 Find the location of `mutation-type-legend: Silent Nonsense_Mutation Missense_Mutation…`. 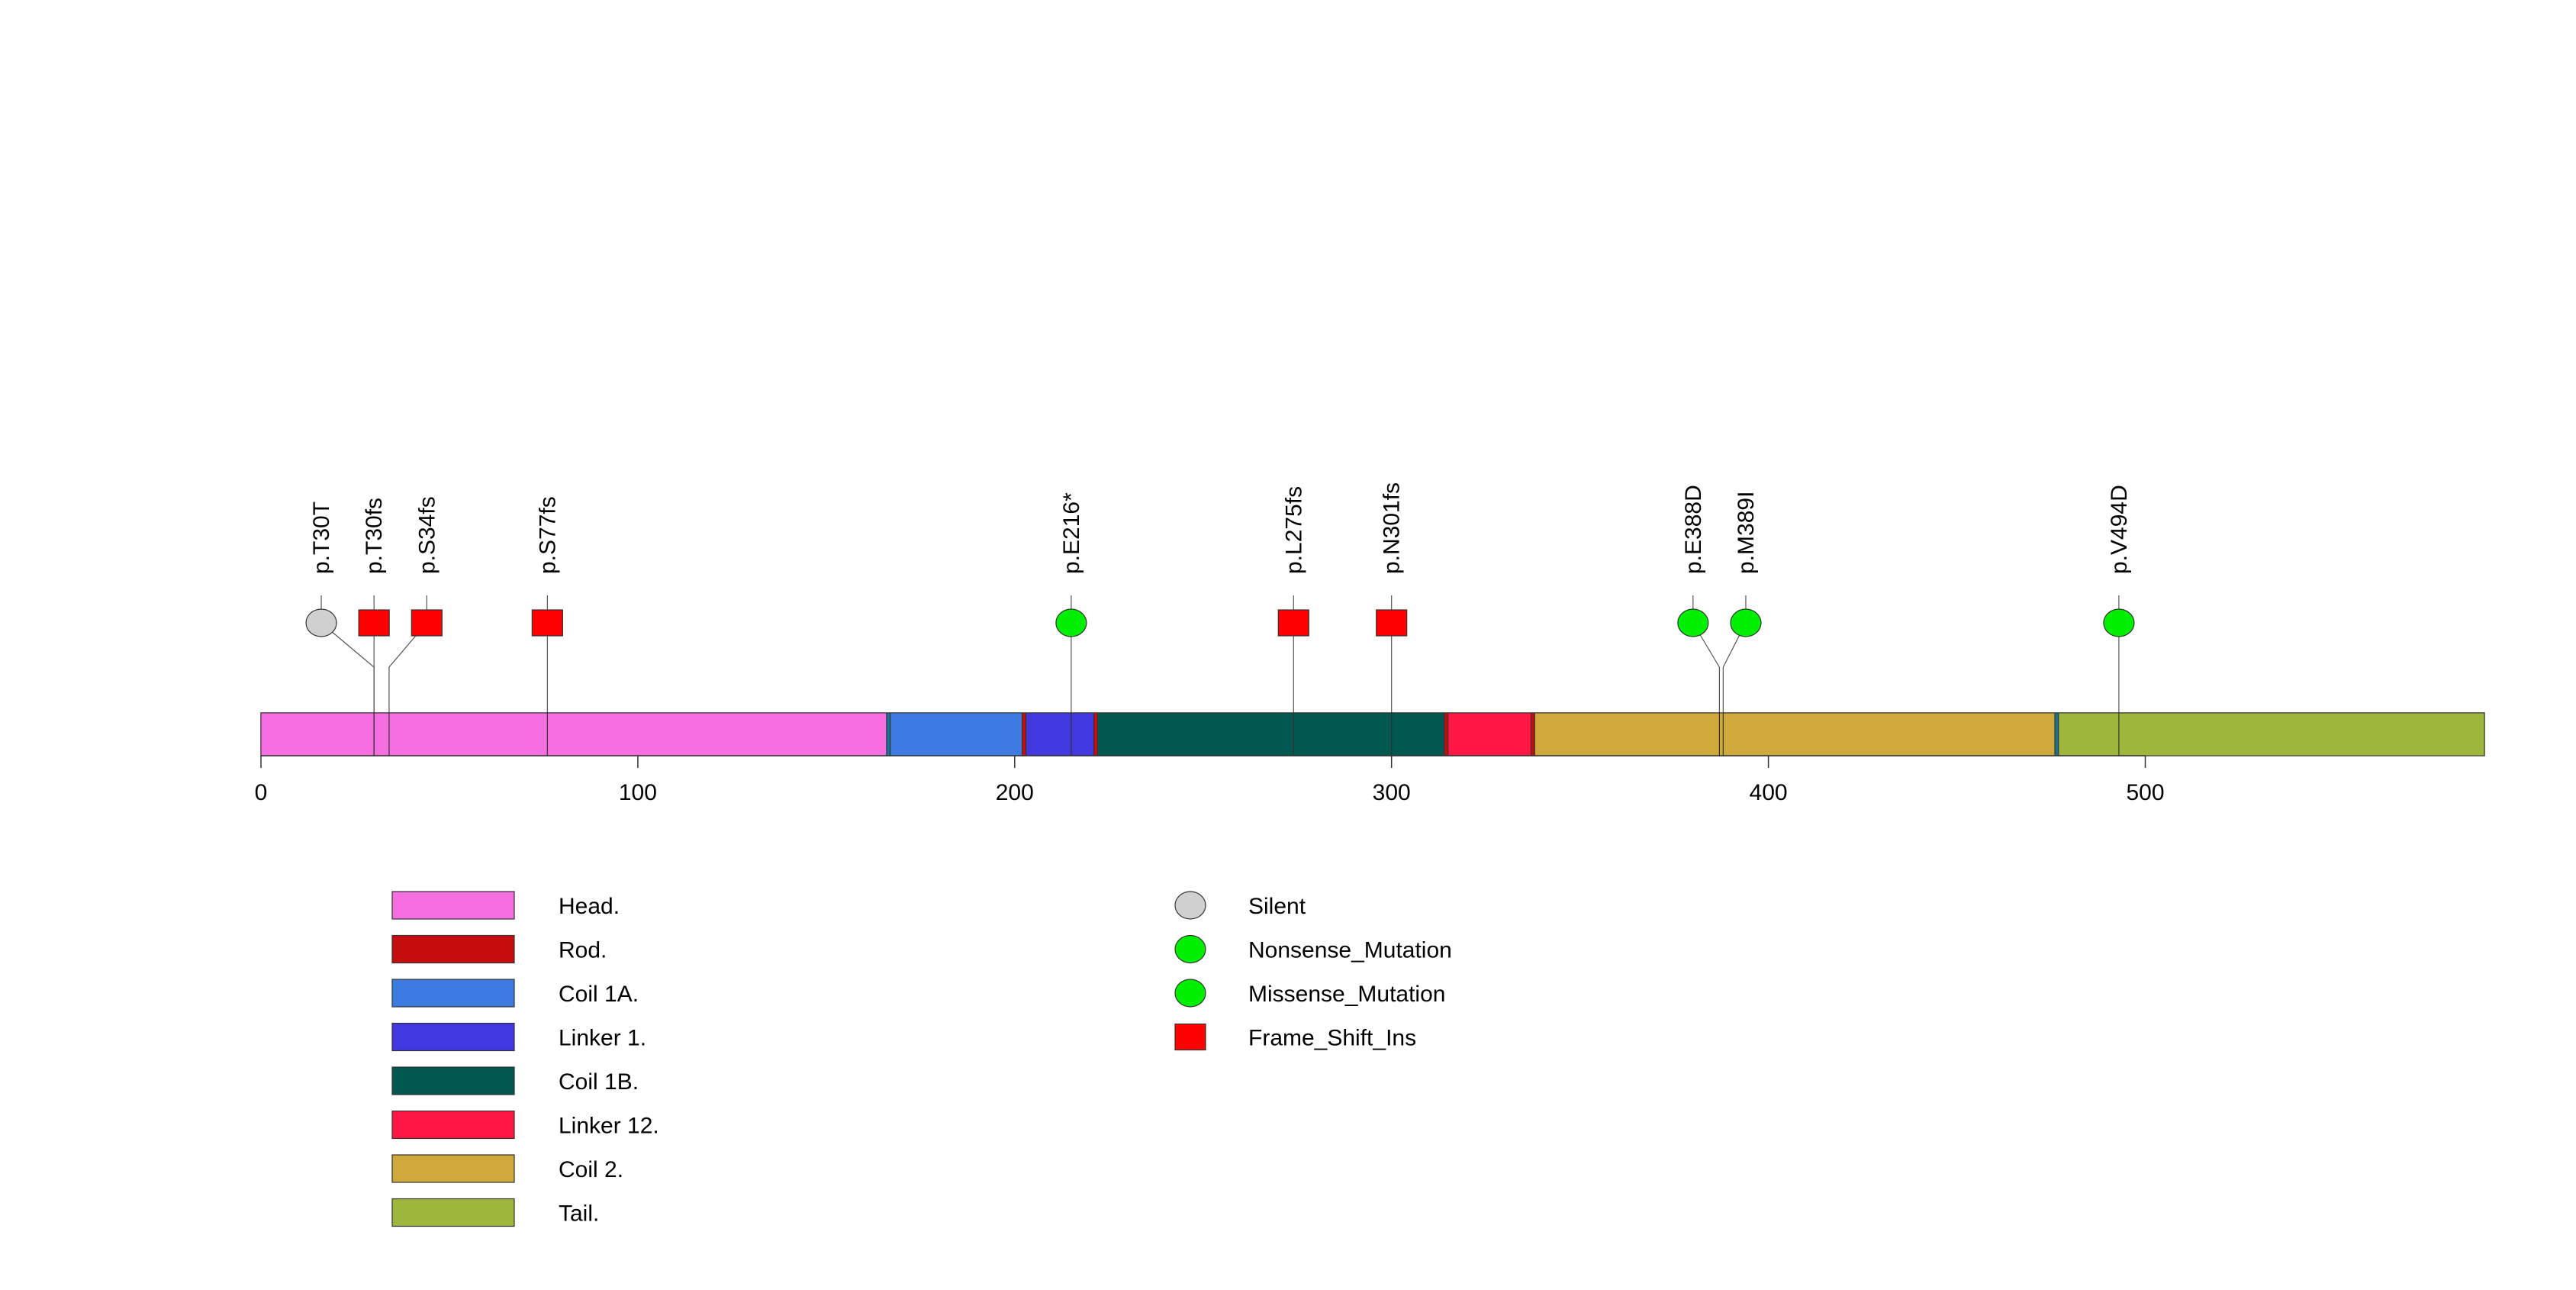

mutation-type-legend: Silent Nonsense_Mutation Missense_Mutation… is located at coordinates (1313, 971).